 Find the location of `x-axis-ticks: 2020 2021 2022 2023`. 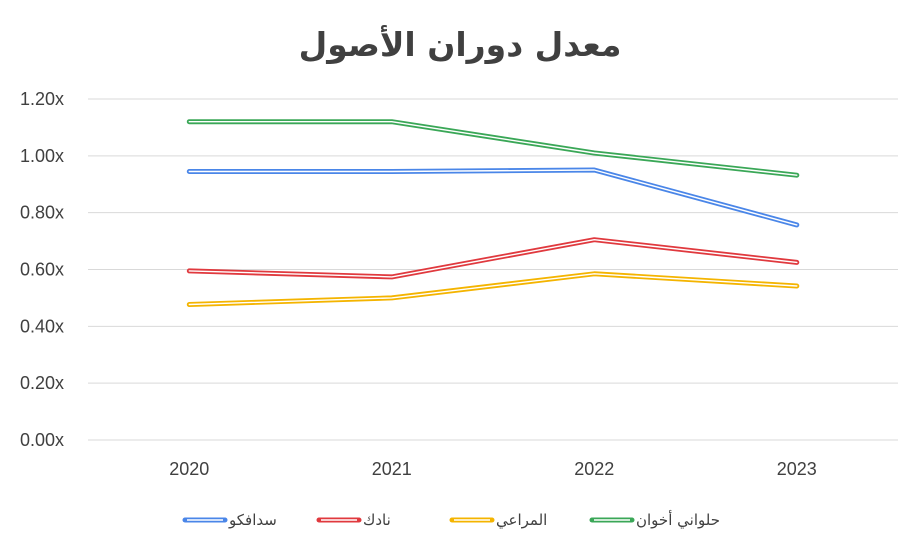

x-axis-ticks: 2020 2021 2022 2023 is located at coordinates (493, 469).